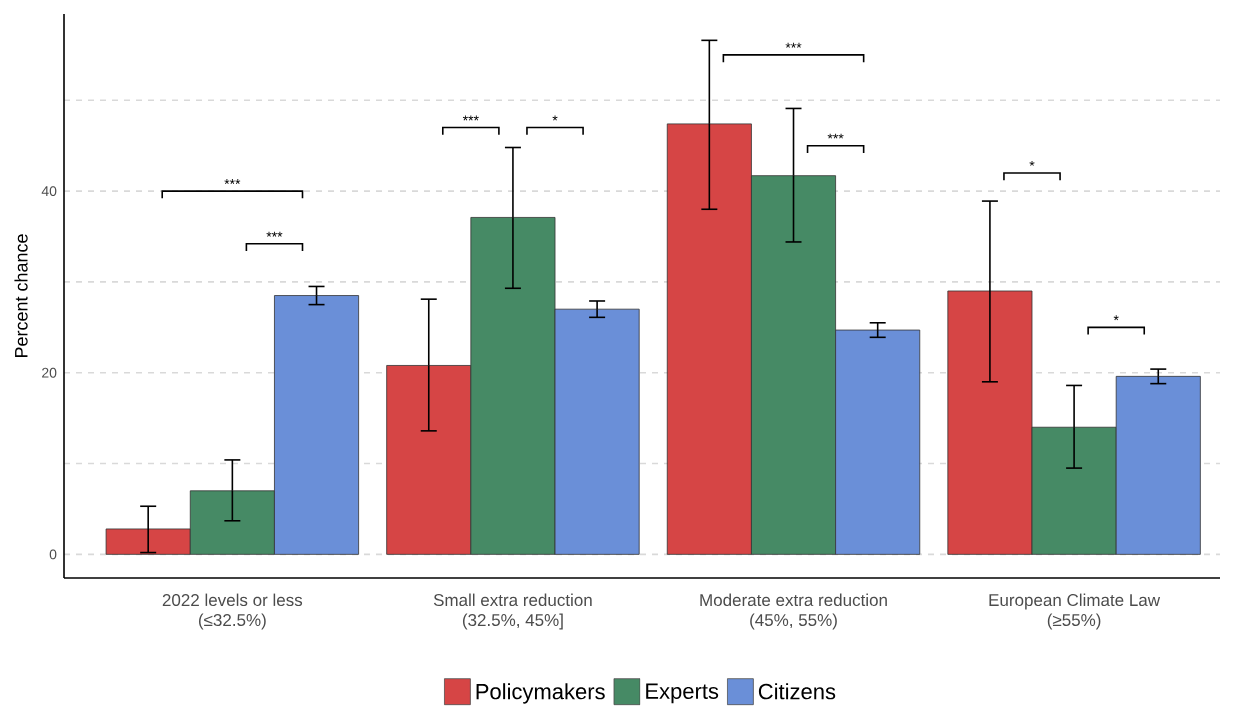 The height and width of the screenshot is (706, 1238). What do you see at coordinates (232, 611) in the screenshot?
I see `x-tick-label: 2022 levels or less (≤32.5%)` at bounding box center [232, 611].